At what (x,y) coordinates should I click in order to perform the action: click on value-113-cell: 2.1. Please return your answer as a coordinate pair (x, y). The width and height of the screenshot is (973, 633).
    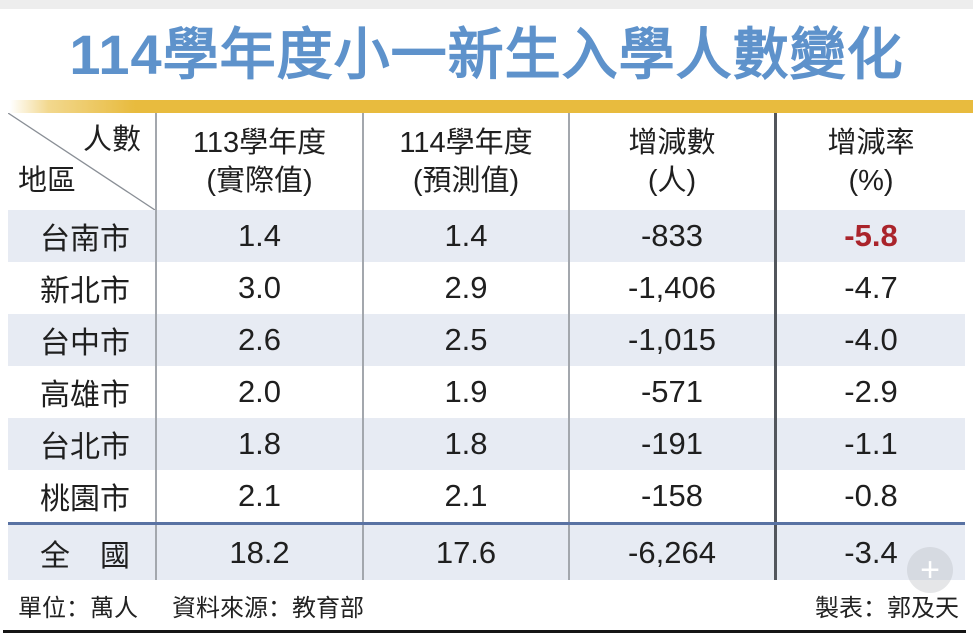
    Looking at the image, I should click on (260, 496).